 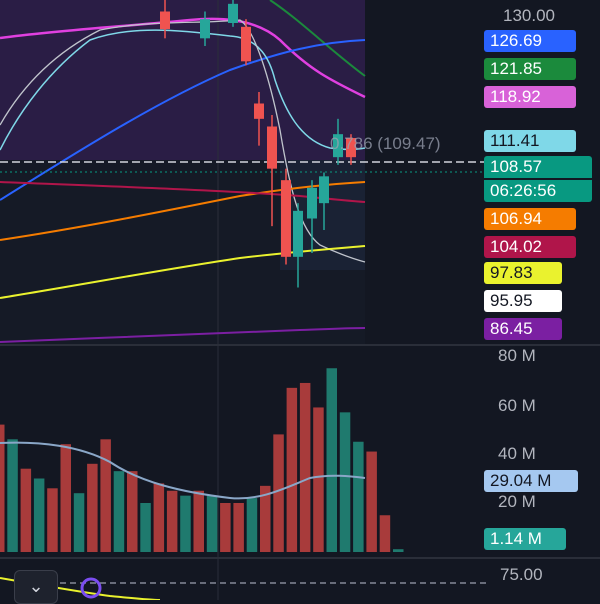 I want to click on volume-axis-label-60: 60 M, so click(x=517, y=405).